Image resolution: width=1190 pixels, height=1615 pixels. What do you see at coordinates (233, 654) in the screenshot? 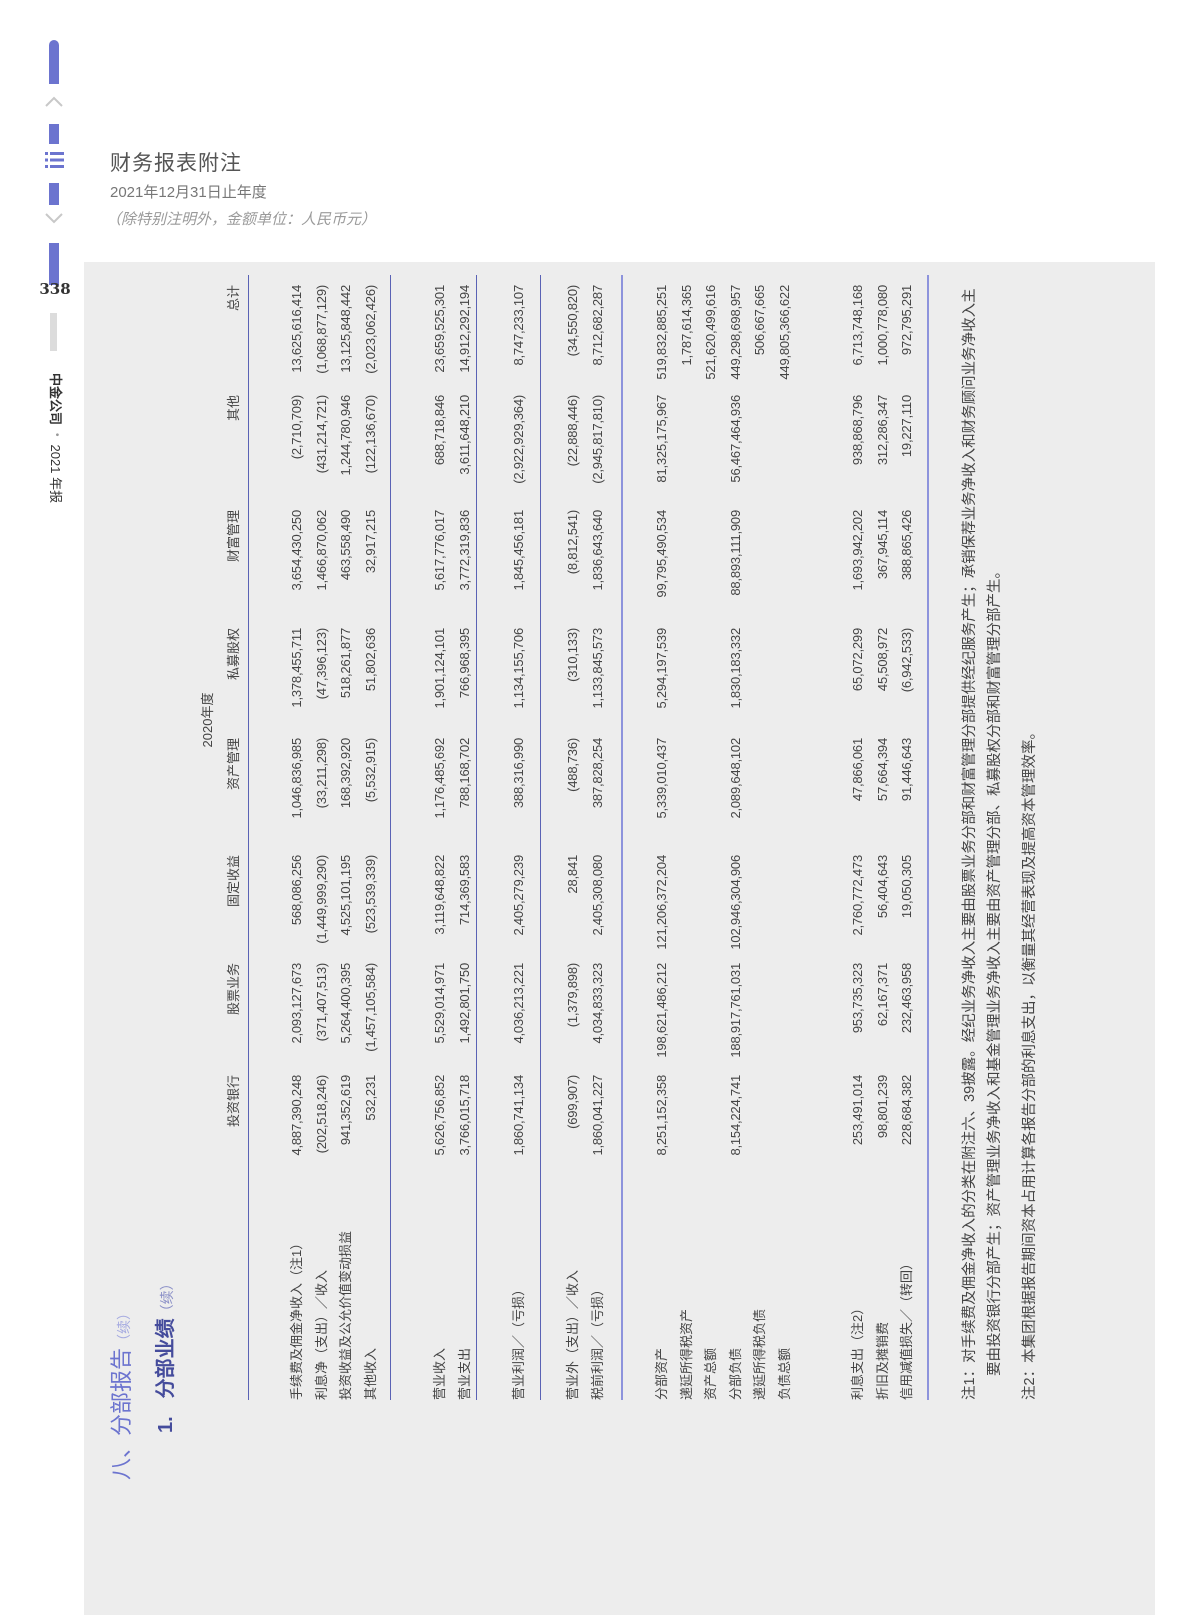
I see `column-header: 私募股权` at bounding box center [233, 654].